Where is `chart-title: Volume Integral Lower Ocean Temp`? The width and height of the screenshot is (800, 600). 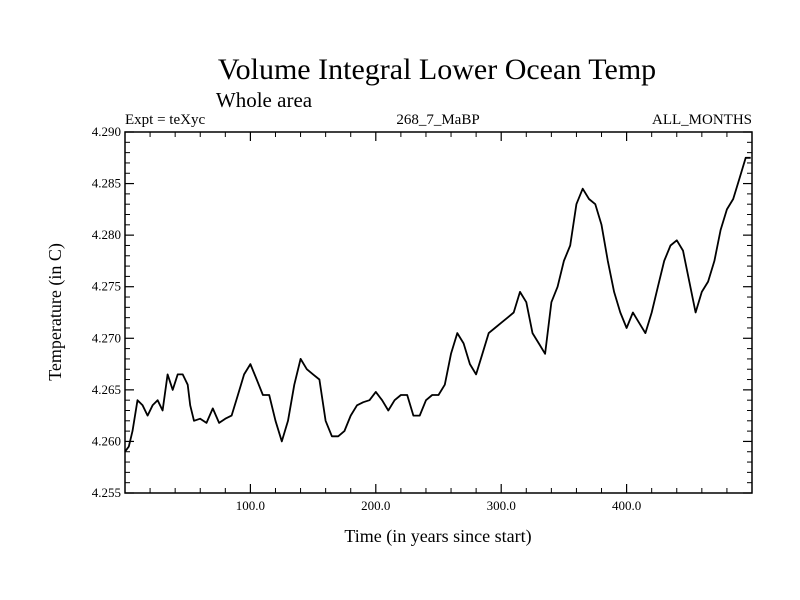 chart-title: Volume Integral Lower Ocean Temp is located at coordinates (437, 69).